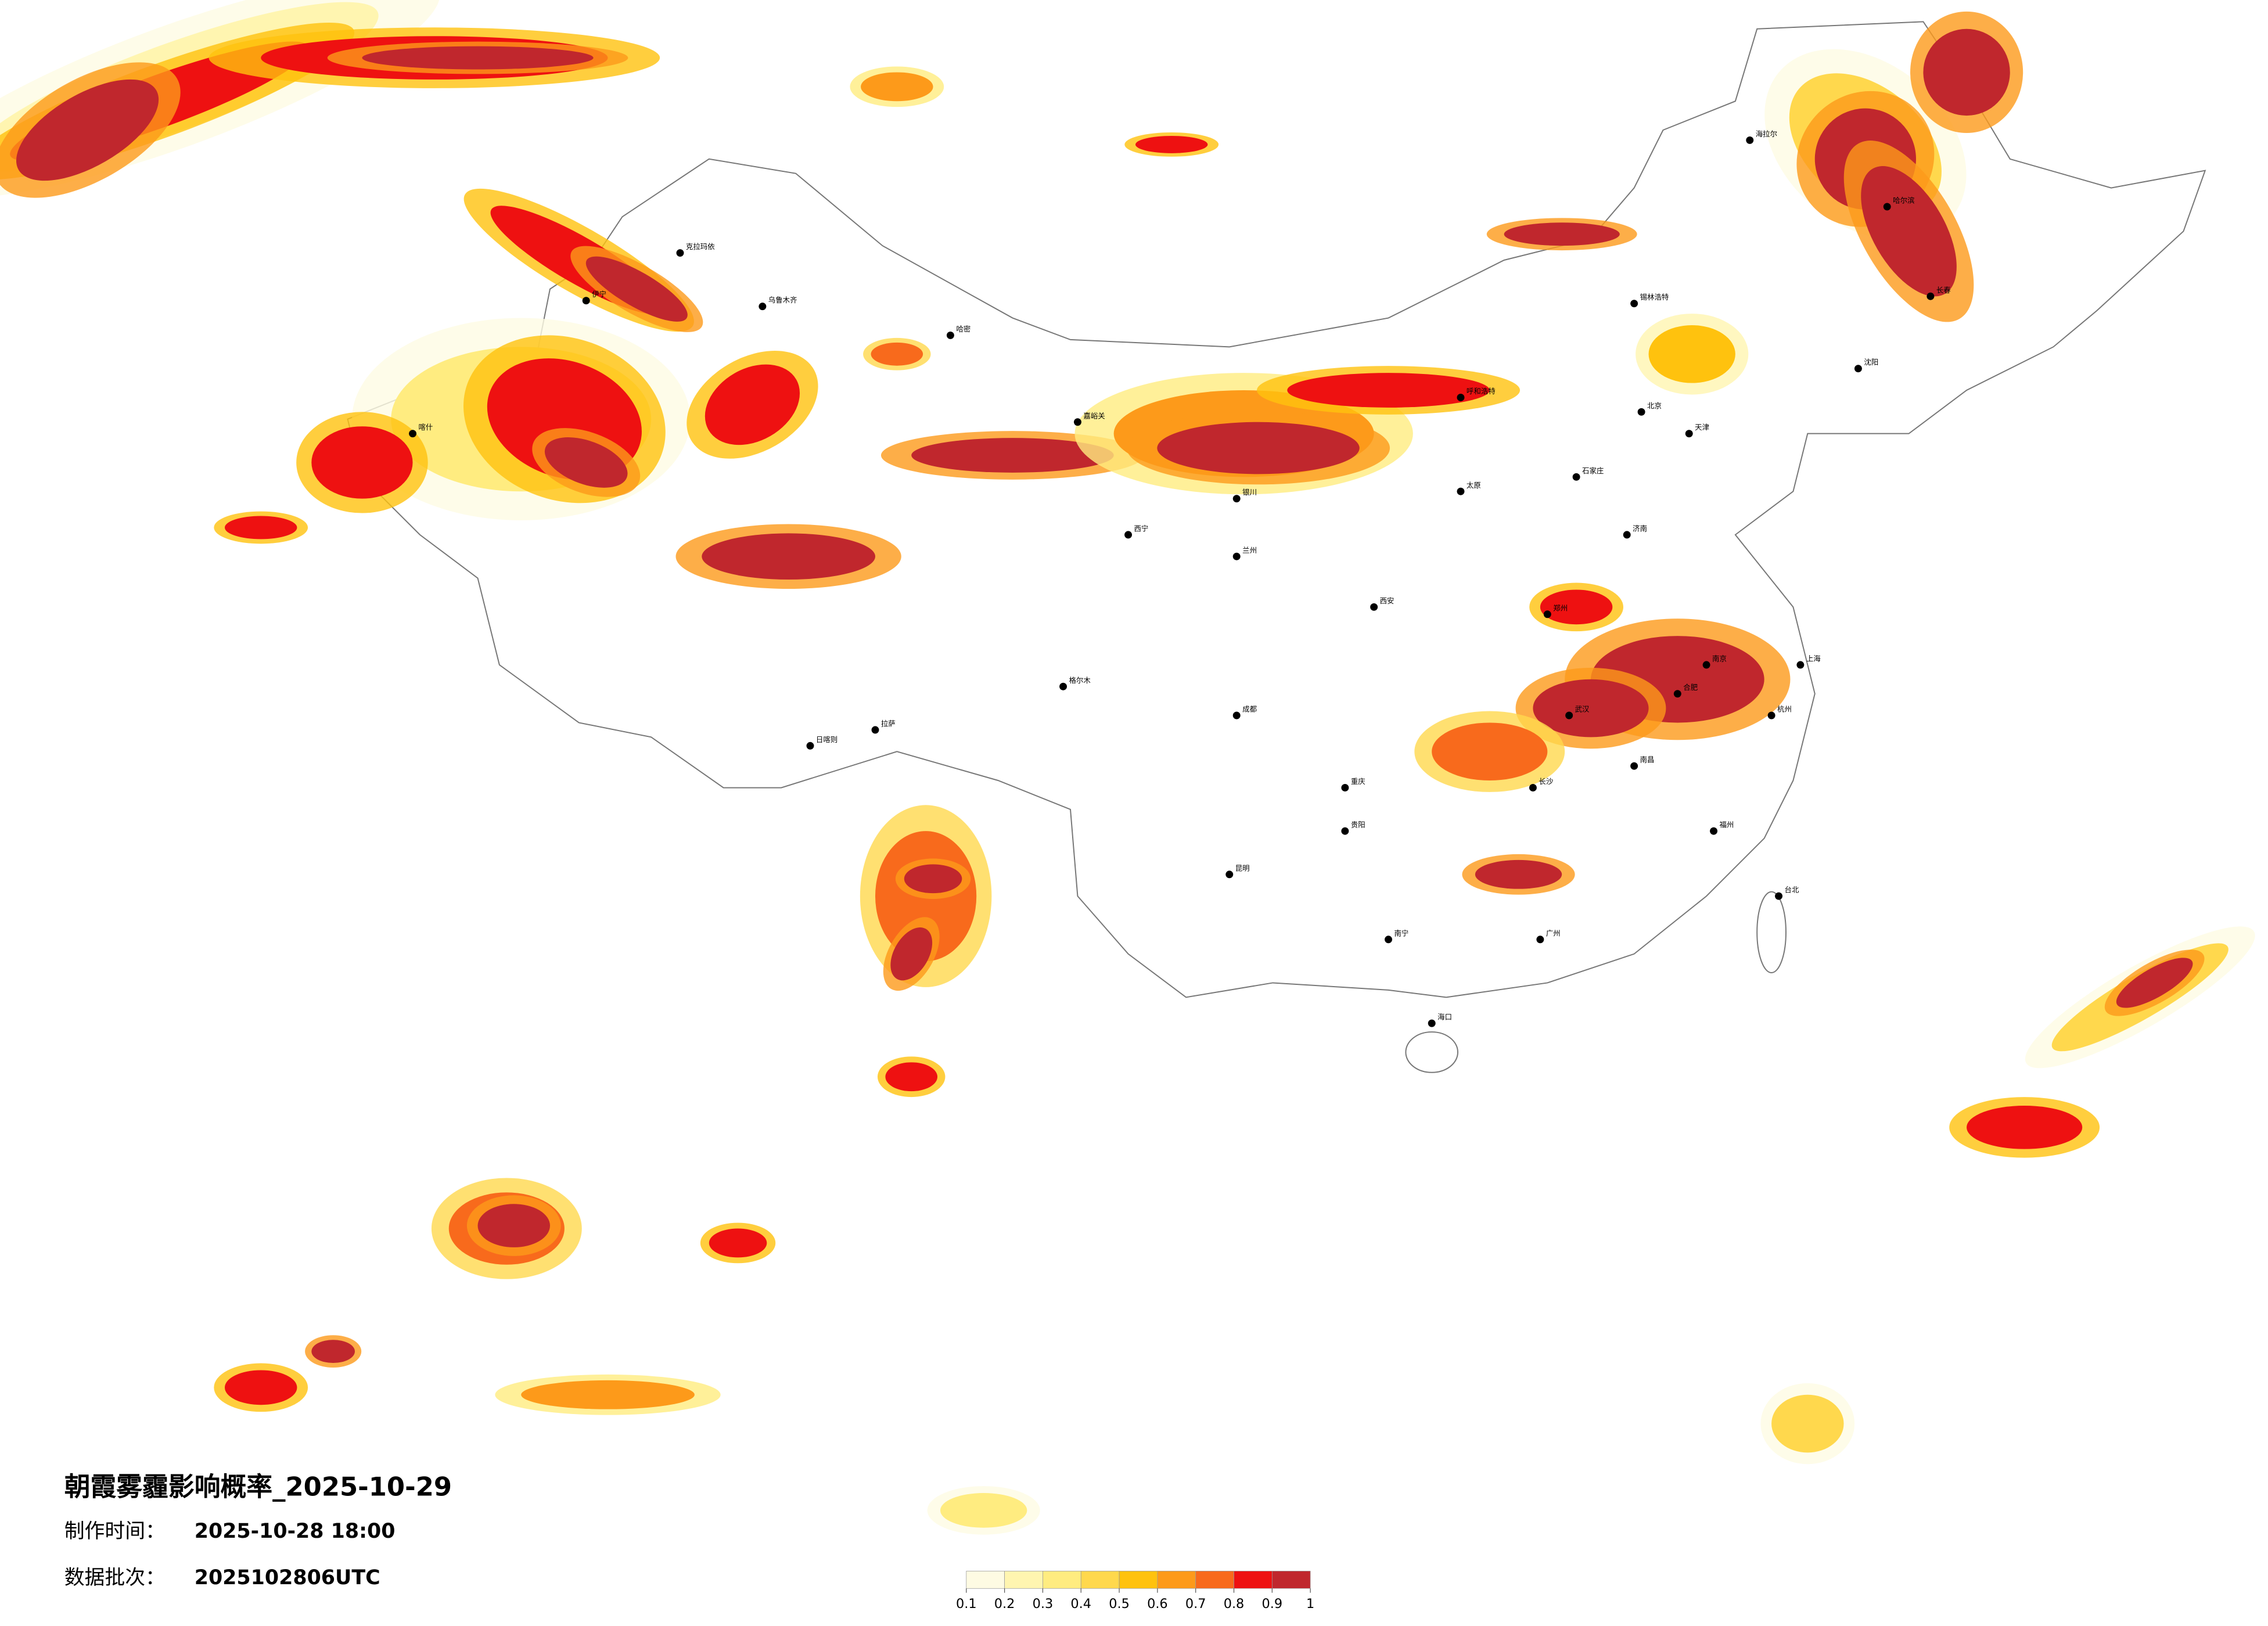  What do you see at coordinates (827, 739) in the screenshot?
I see `city-label: 日喀则` at bounding box center [827, 739].